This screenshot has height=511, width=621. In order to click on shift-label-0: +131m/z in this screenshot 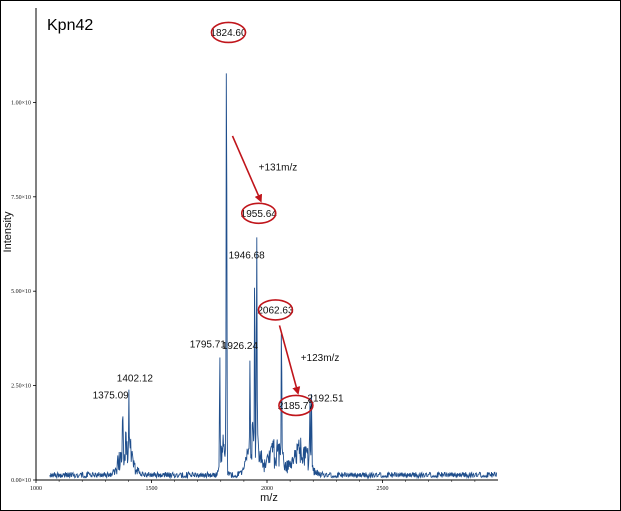, I will do `click(278, 167)`.